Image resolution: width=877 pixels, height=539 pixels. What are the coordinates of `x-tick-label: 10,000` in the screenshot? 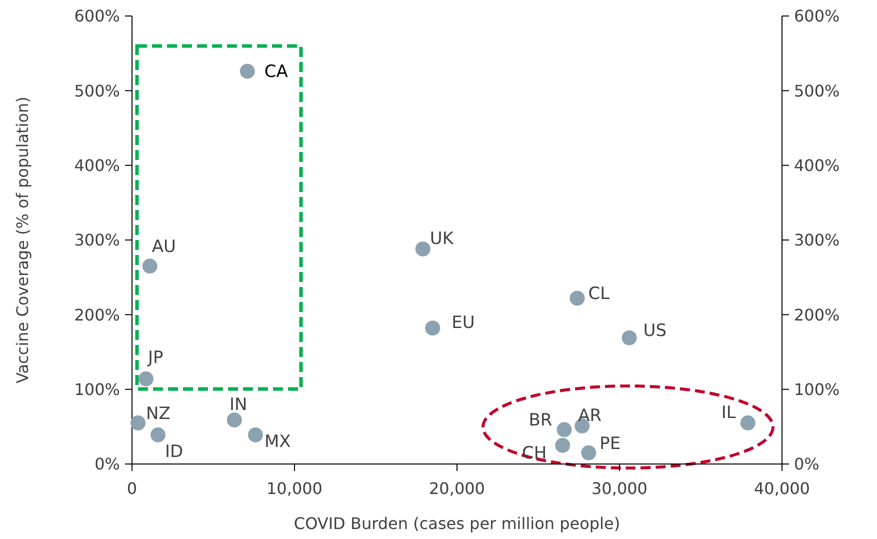 It's located at (294, 488).